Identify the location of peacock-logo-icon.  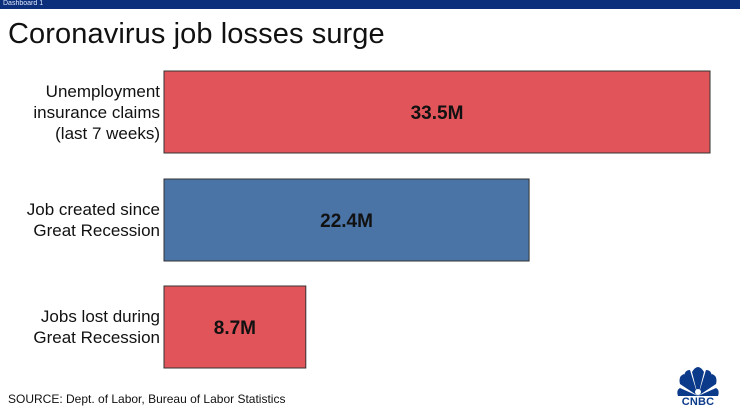
(698, 381).